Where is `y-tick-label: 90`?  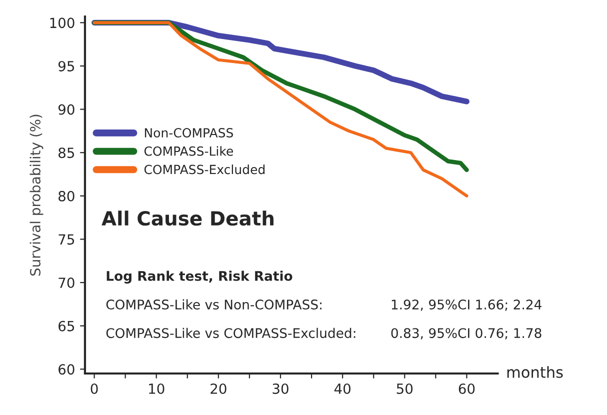
y-tick-label: 90 is located at coordinates (66, 109).